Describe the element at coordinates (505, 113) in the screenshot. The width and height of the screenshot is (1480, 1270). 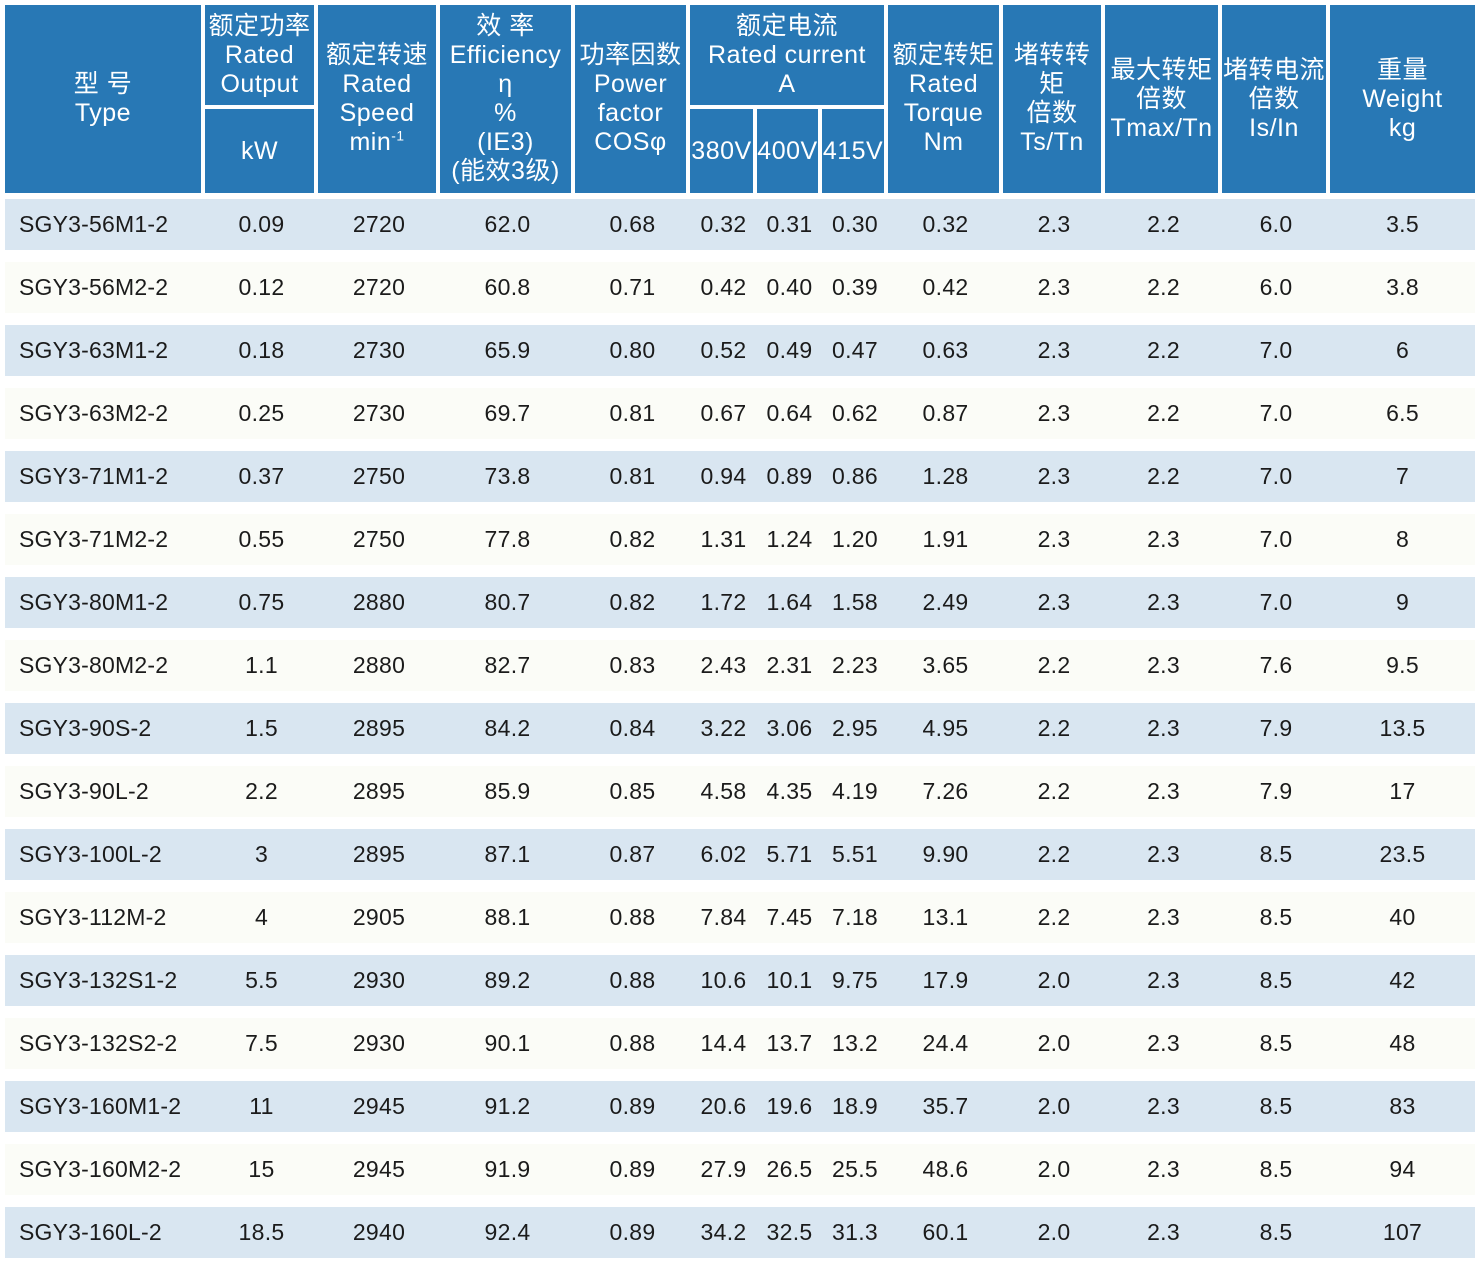
I see `header-efficiency-unit: %` at that location.